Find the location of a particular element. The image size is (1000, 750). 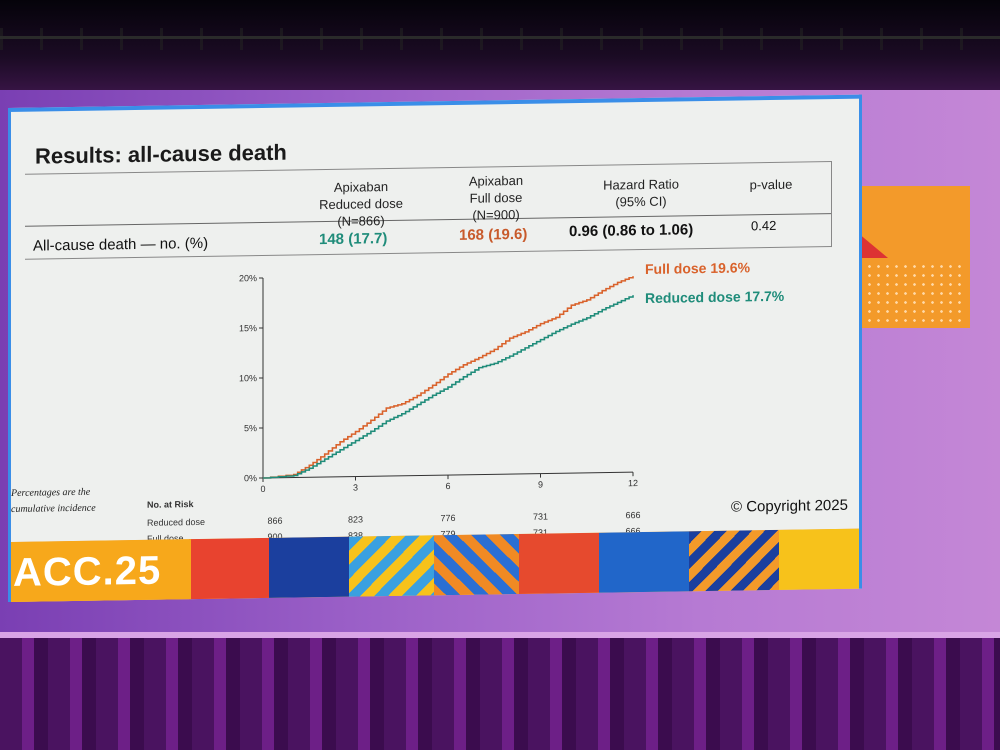

lighting-truss-bar is located at coordinates (500, 37).